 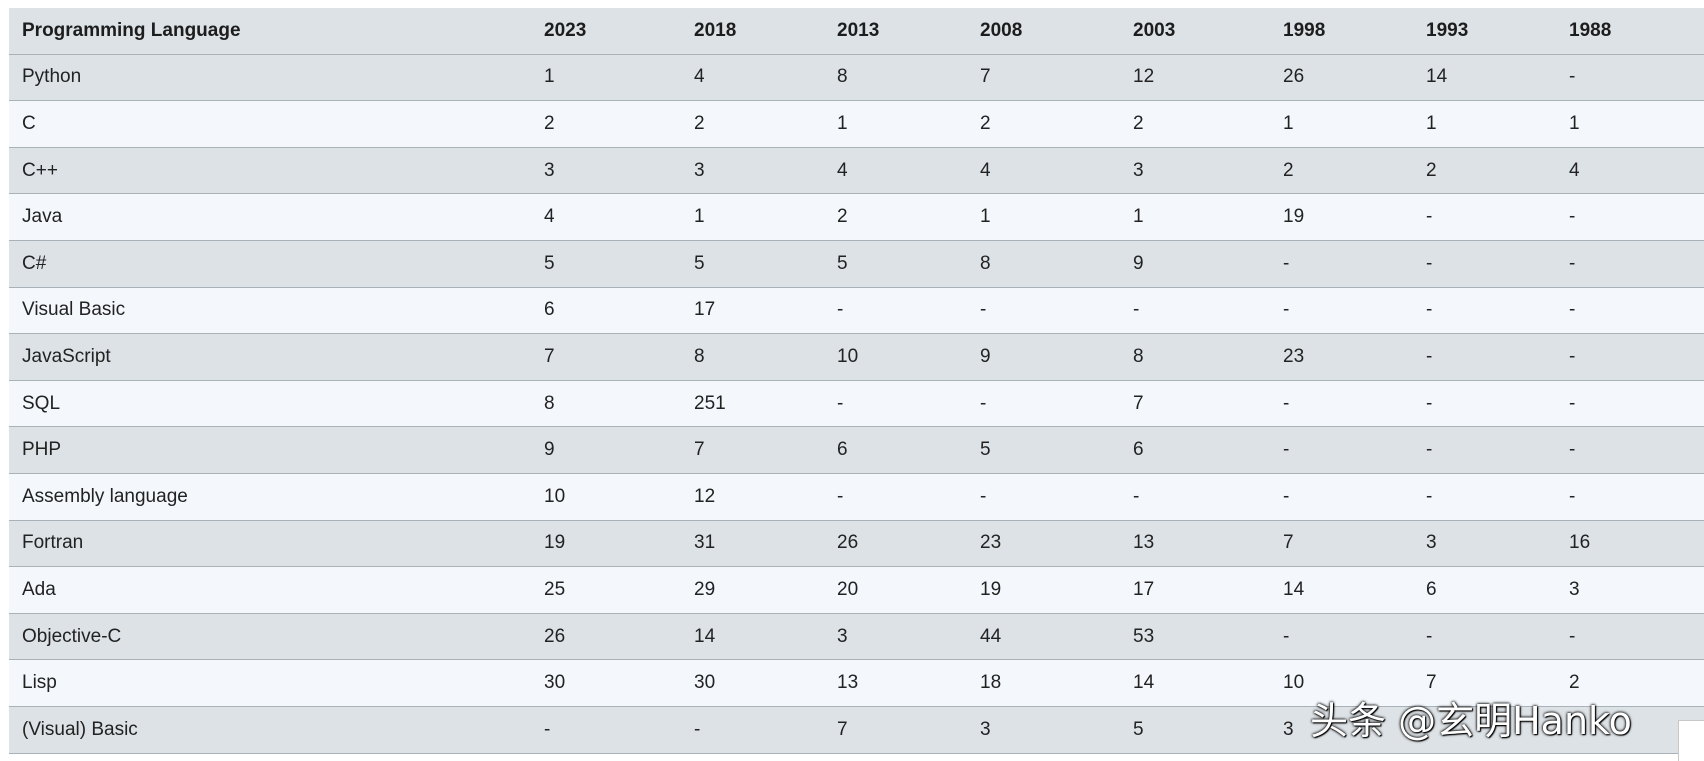 What do you see at coordinates (1195, 637) in the screenshot?
I see `rank-cell: 53` at bounding box center [1195, 637].